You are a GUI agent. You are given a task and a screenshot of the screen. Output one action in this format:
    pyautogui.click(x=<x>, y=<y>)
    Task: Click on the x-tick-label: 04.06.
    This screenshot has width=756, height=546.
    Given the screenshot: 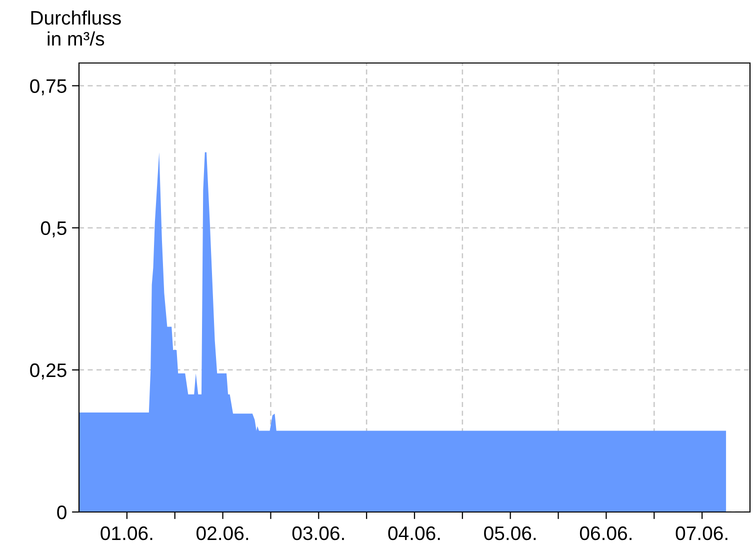 What is the action you would take?
    pyautogui.click(x=414, y=533)
    